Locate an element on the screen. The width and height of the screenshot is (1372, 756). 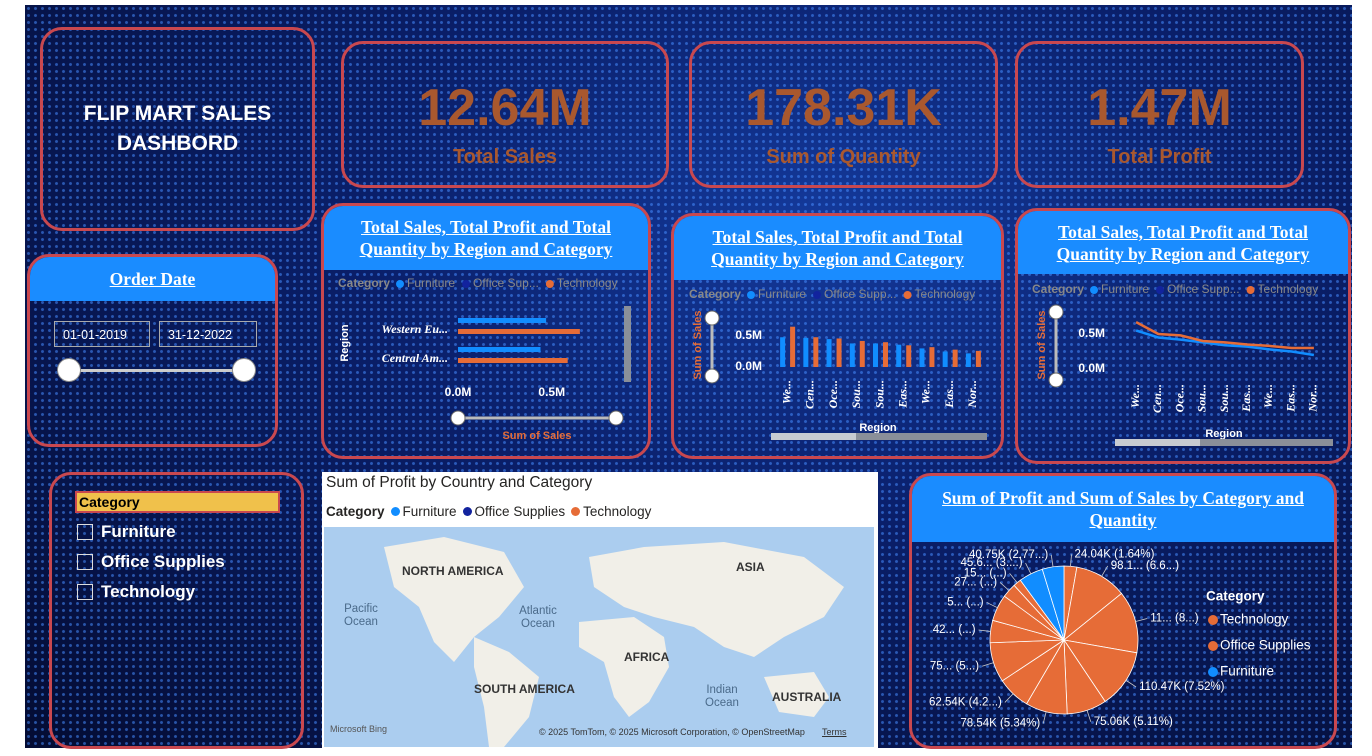
title-card: FLIP MART SALES DASHBORD is located at coordinates (177, 129).